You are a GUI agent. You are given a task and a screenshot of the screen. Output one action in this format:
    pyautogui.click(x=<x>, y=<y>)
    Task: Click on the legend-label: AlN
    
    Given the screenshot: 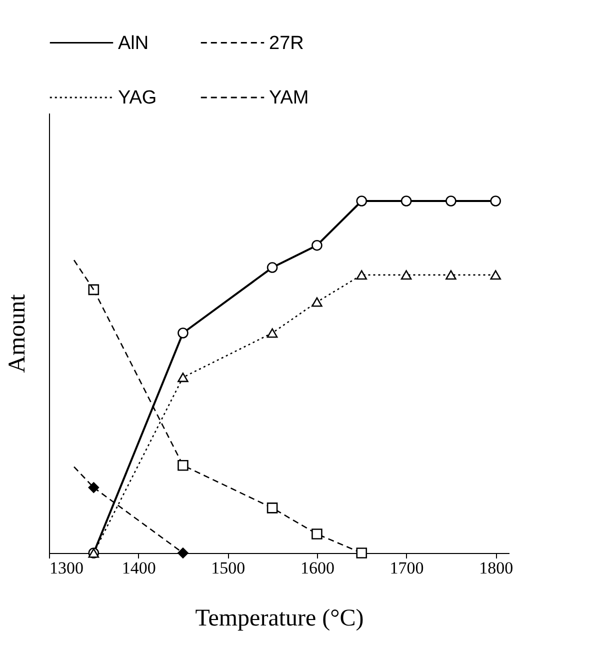 What is the action you would take?
    pyautogui.click(x=133, y=43)
    